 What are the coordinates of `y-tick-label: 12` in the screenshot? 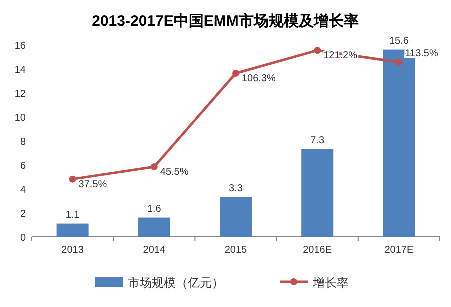 It's located at (20, 94).